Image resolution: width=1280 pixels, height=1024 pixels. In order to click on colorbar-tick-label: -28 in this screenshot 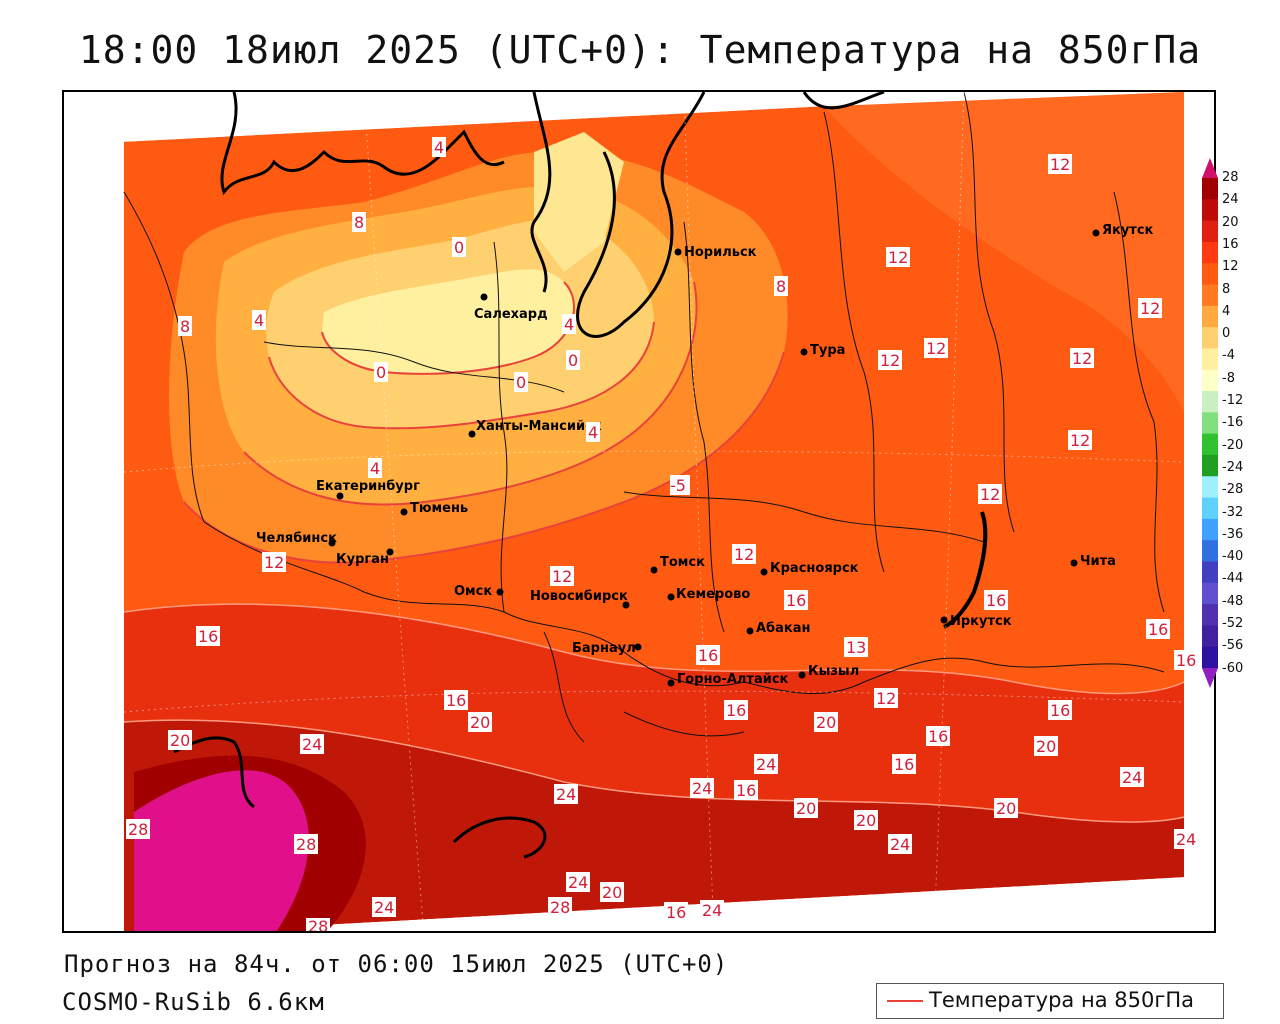, I will do `click(1233, 490)`.